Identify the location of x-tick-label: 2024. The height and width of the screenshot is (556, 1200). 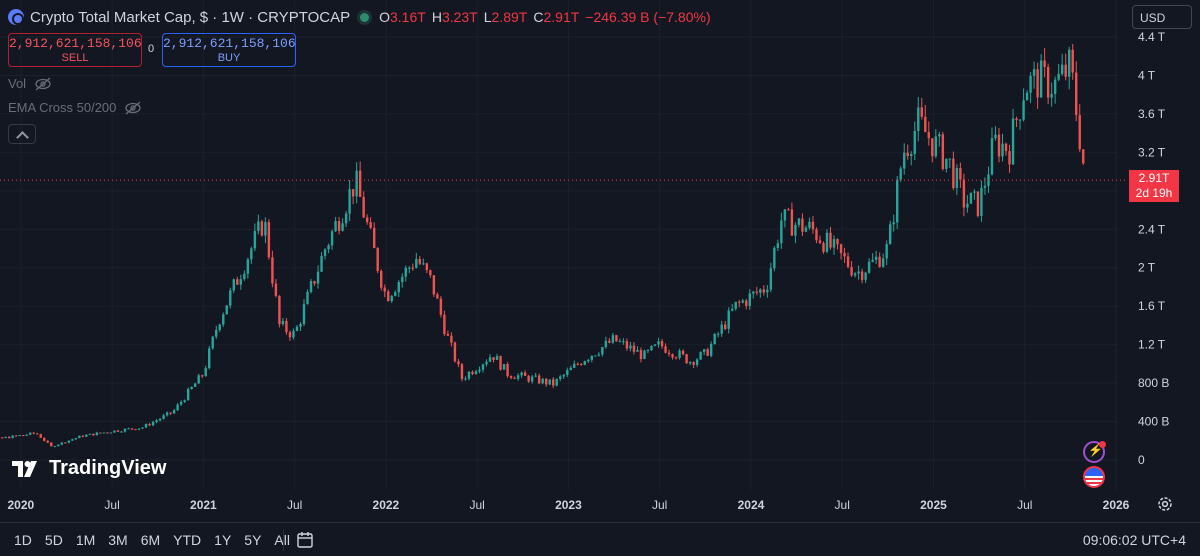
(751, 505).